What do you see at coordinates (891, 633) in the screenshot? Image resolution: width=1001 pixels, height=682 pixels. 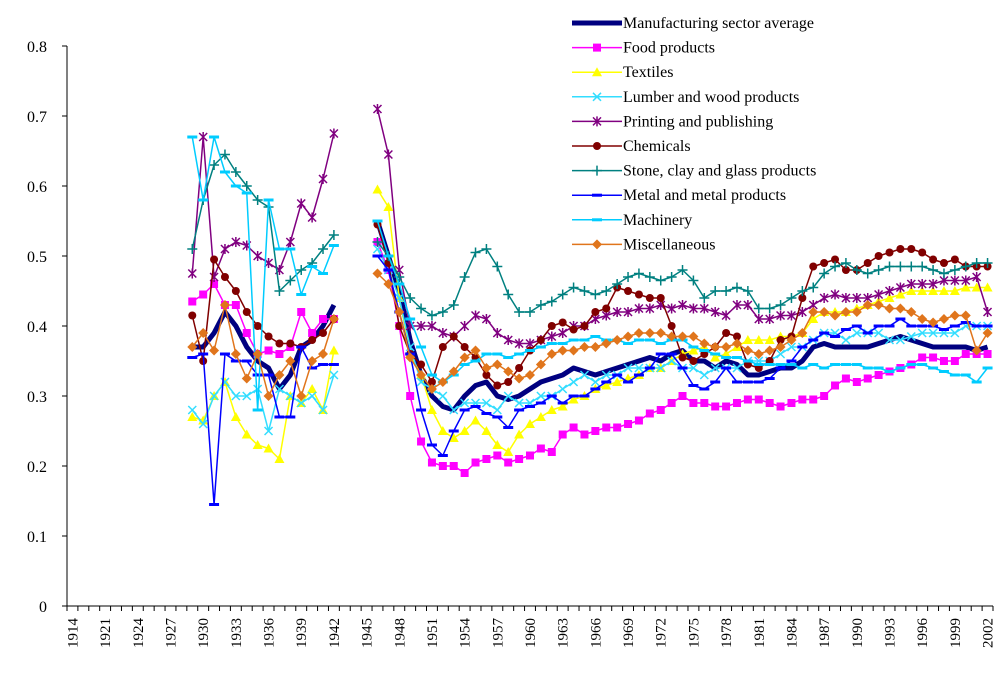 I see `x-tick-label: 1993` at bounding box center [891, 633].